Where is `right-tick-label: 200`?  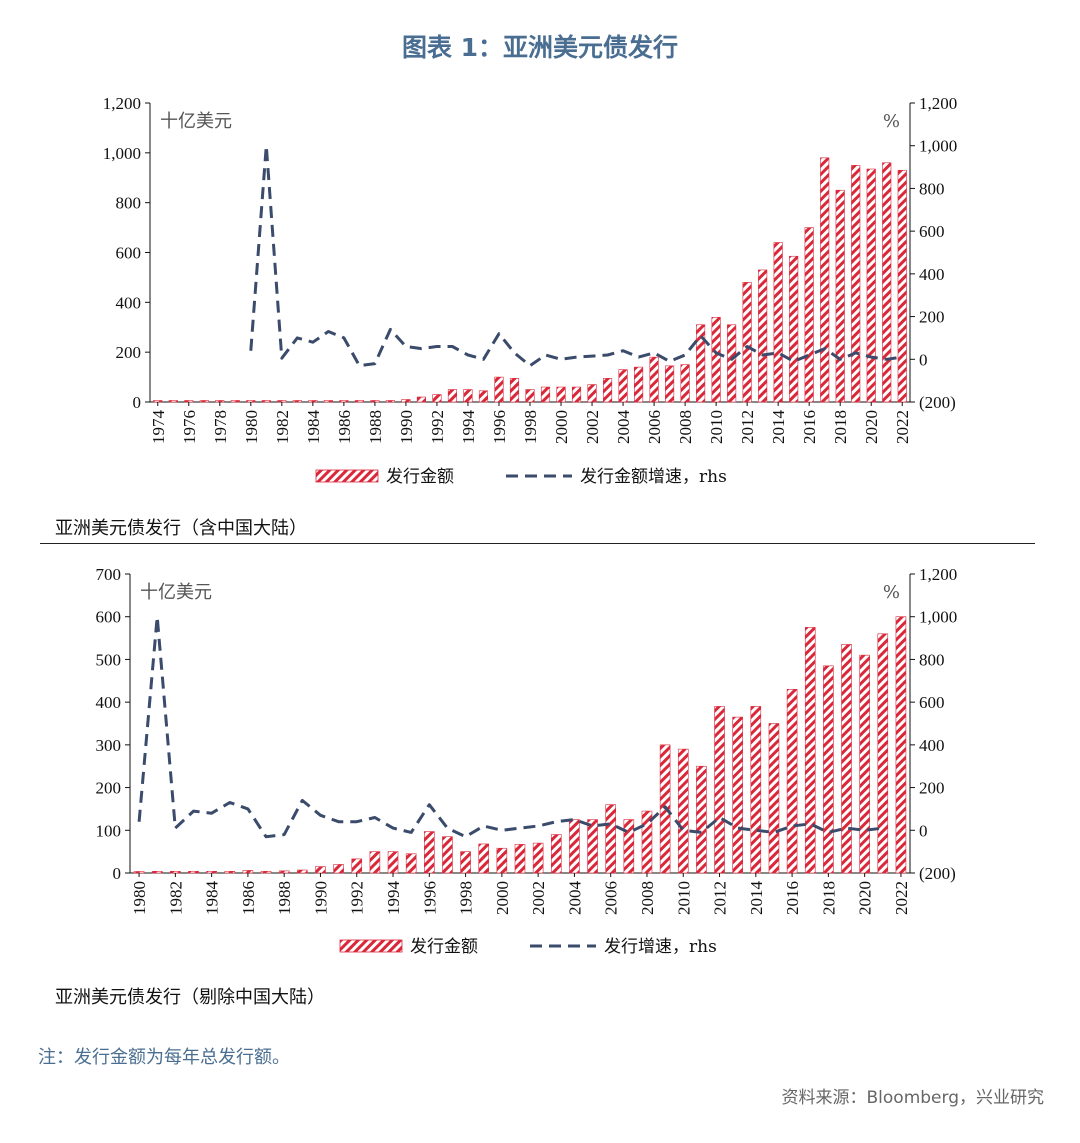
right-tick-label: 200 is located at coordinates (932, 788).